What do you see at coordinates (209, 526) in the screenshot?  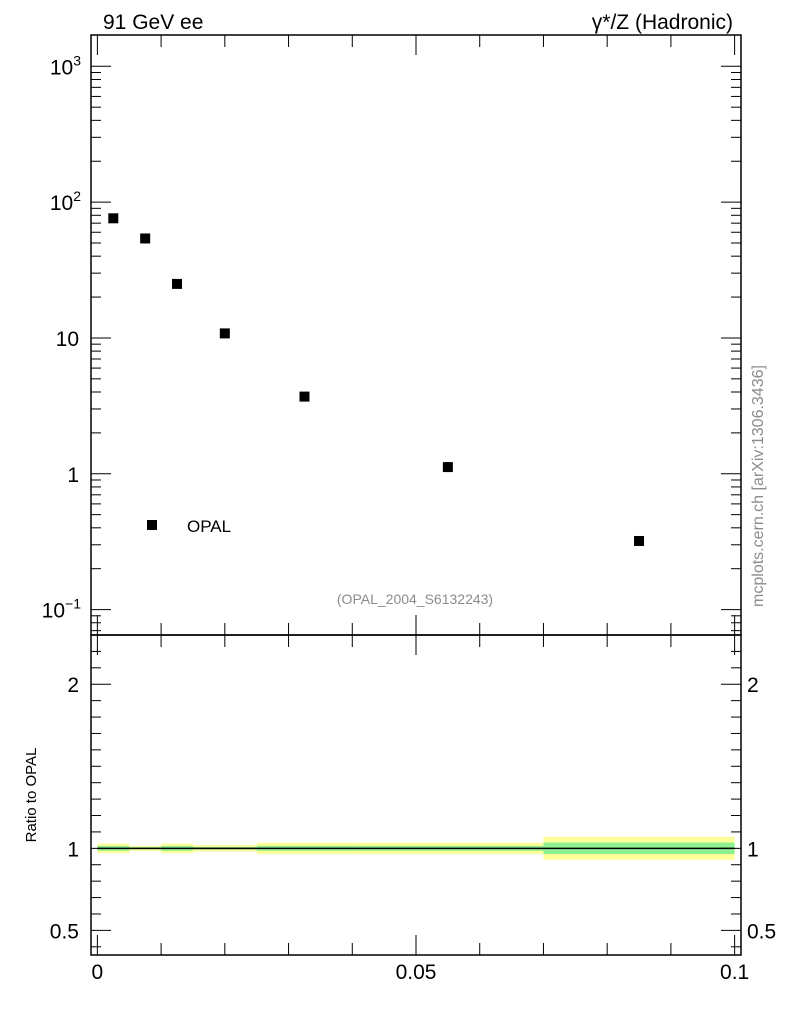 I see `legend-label: OPAL` at bounding box center [209, 526].